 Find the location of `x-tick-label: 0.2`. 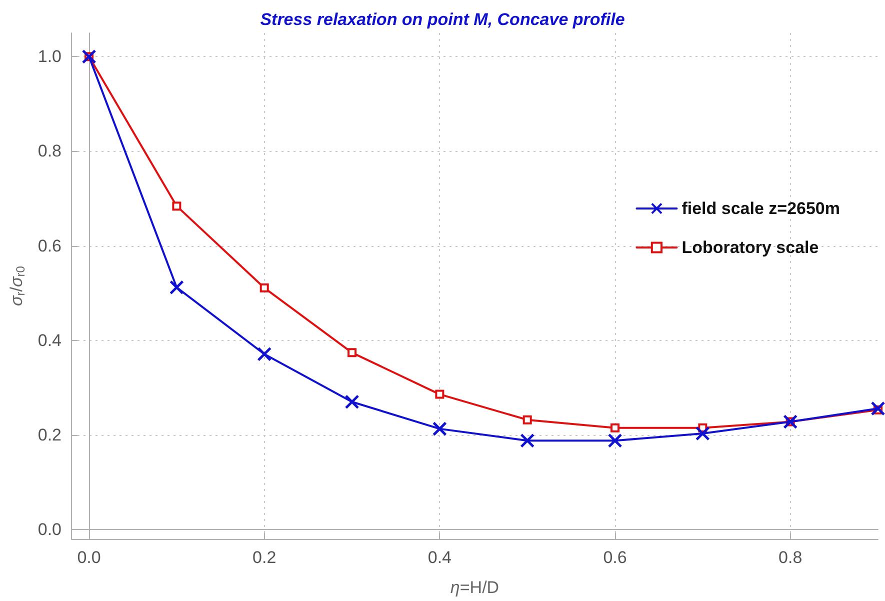

x-tick-label: 0.2 is located at coordinates (264, 557).